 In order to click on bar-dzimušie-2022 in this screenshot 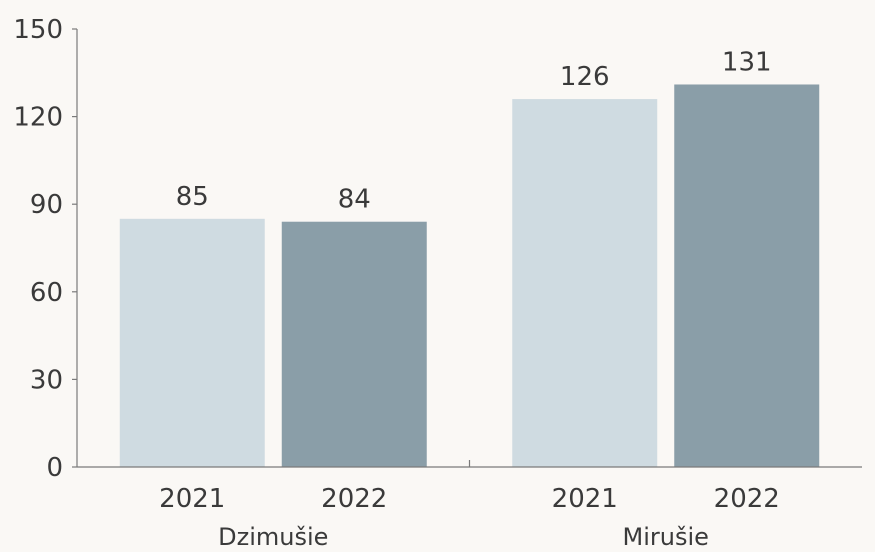, I will do `click(354, 344)`.